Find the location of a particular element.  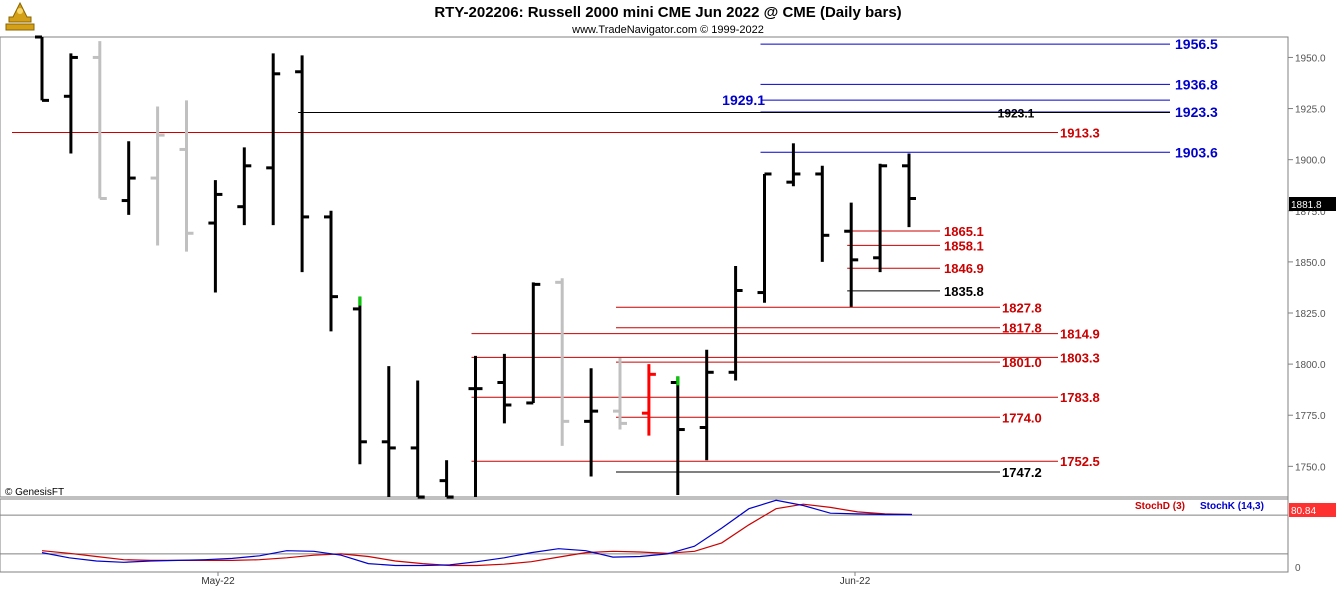

stochastic-lines: 0 is located at coordinates (650, 536).